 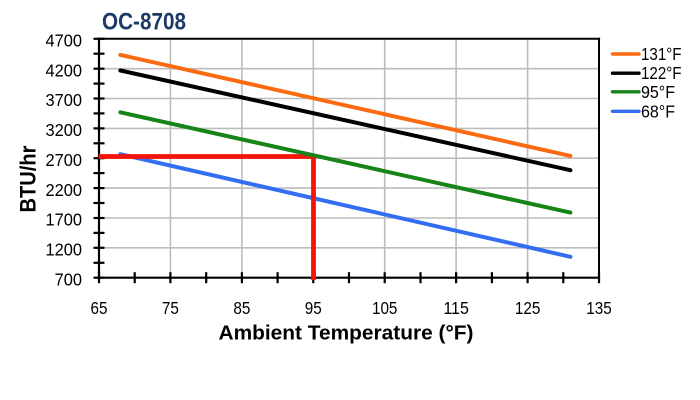 I want to click on svg-text: 95°F, so click(x=658, y=92).